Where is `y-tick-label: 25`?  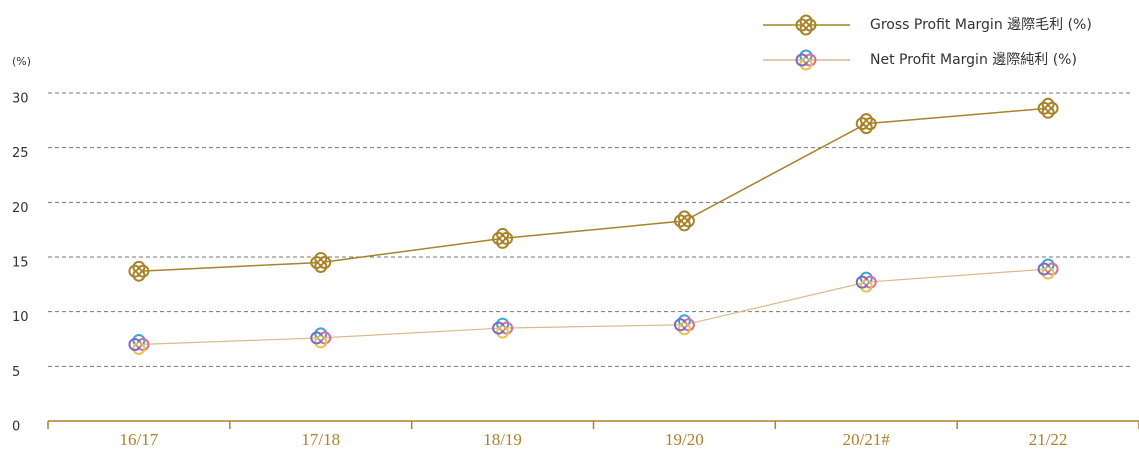 y-tick-label: 25 is located at coordinates (20, 153).